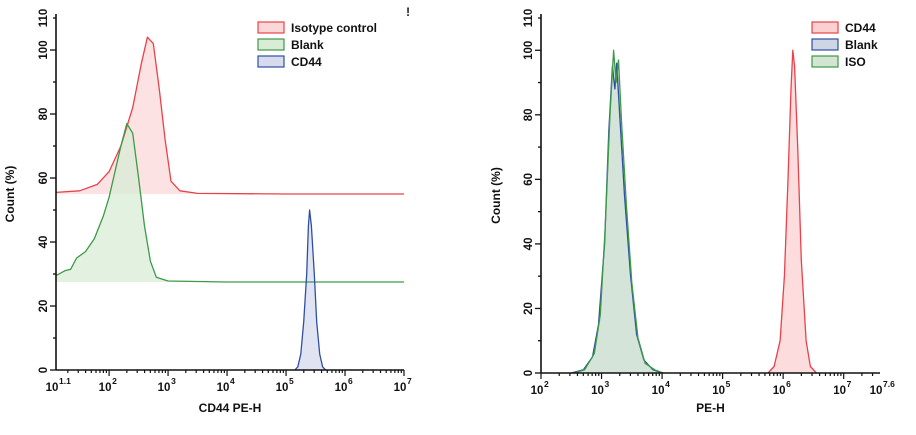 Image resolution: width=916 pixels, height=435 pixels. What do you see at coordinates (889, 384) in the screenshot?
I see `x-tick-exponent: 7.6` at bounding box center [889, 384].